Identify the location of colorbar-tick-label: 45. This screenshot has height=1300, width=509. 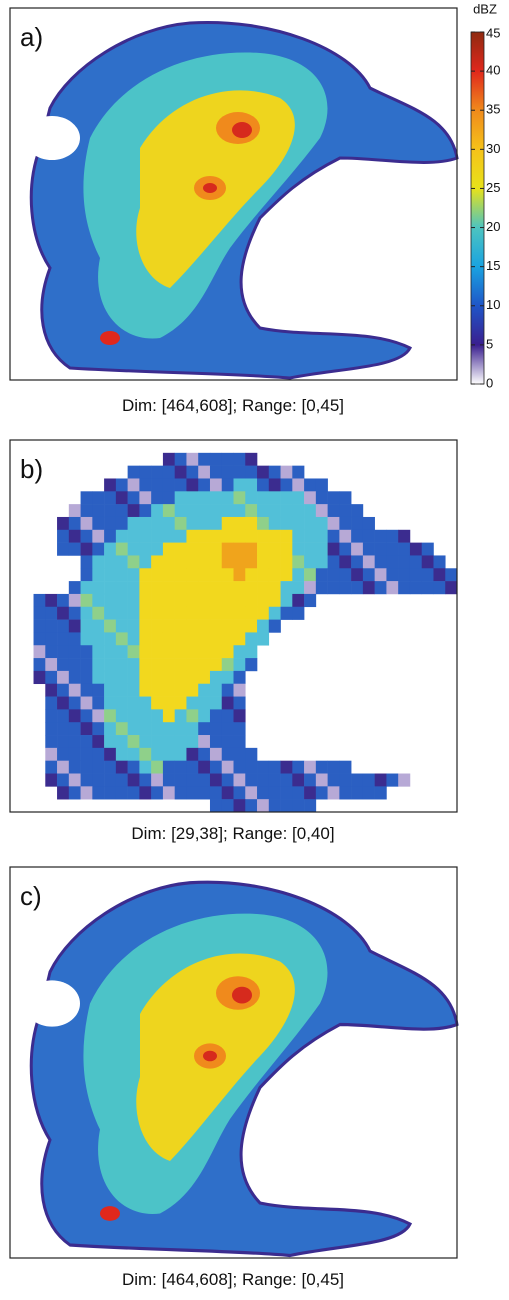
(493, 32).